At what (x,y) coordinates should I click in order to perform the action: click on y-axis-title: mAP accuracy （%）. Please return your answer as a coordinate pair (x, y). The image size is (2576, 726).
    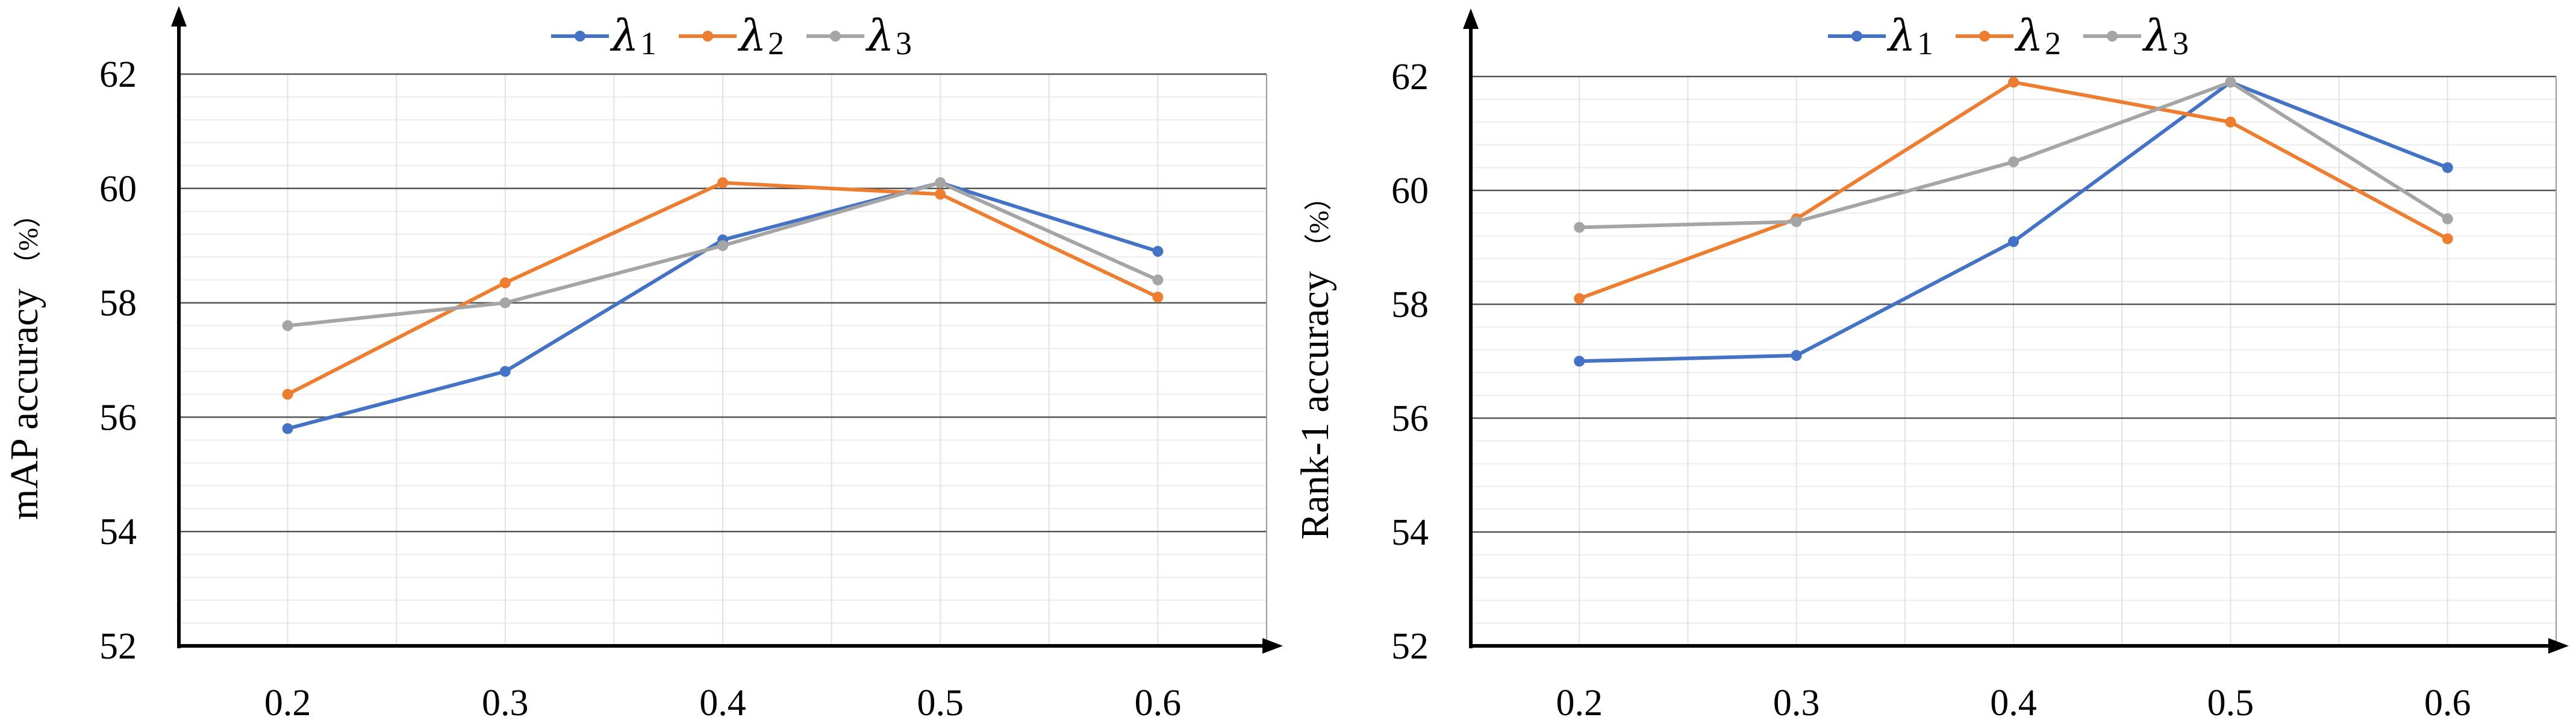
    Looking at the image, I should click on (24, 360).